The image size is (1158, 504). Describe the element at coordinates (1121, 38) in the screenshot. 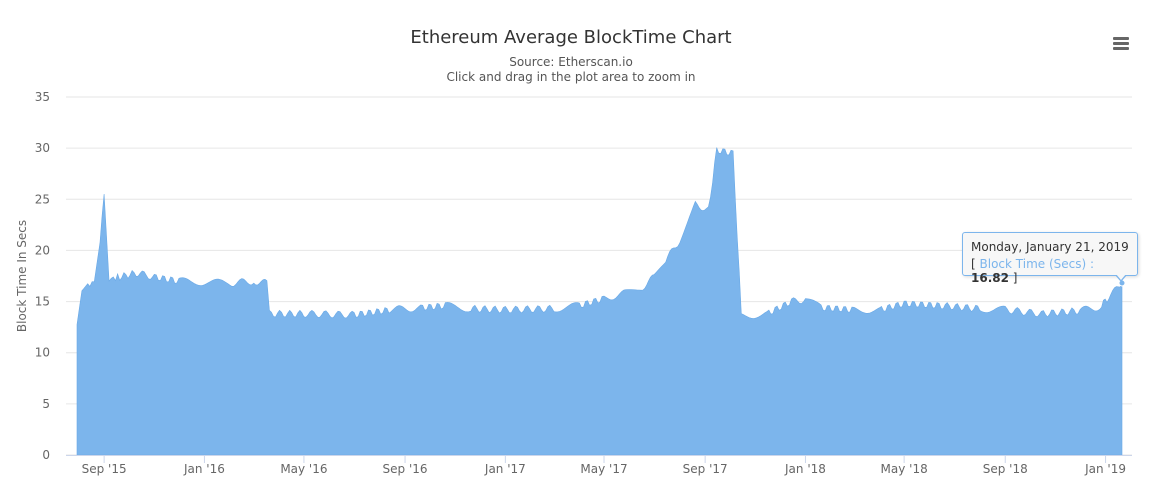

I see `hamburger-menu-icon` at that location.